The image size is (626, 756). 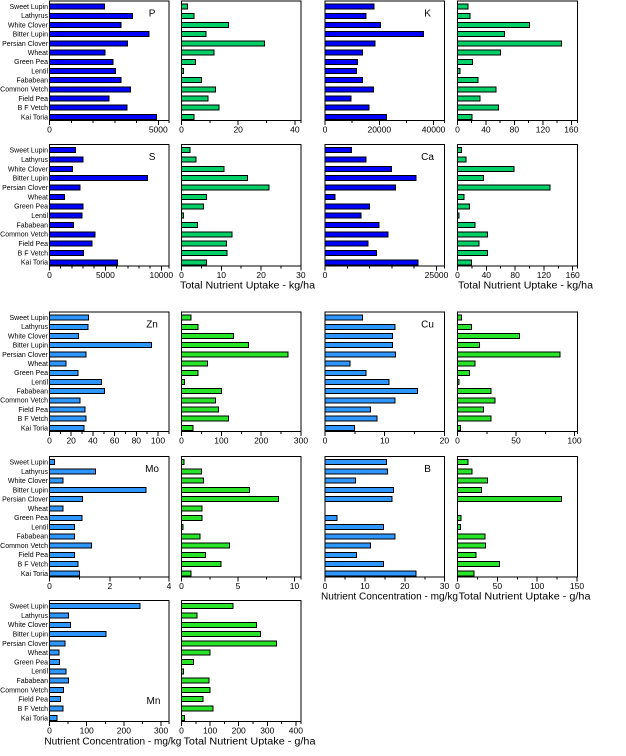 What do you see at coordinates (427, 324) in the screenshot?
I see `svg-text: Cu` at bounding box center [427, 324].